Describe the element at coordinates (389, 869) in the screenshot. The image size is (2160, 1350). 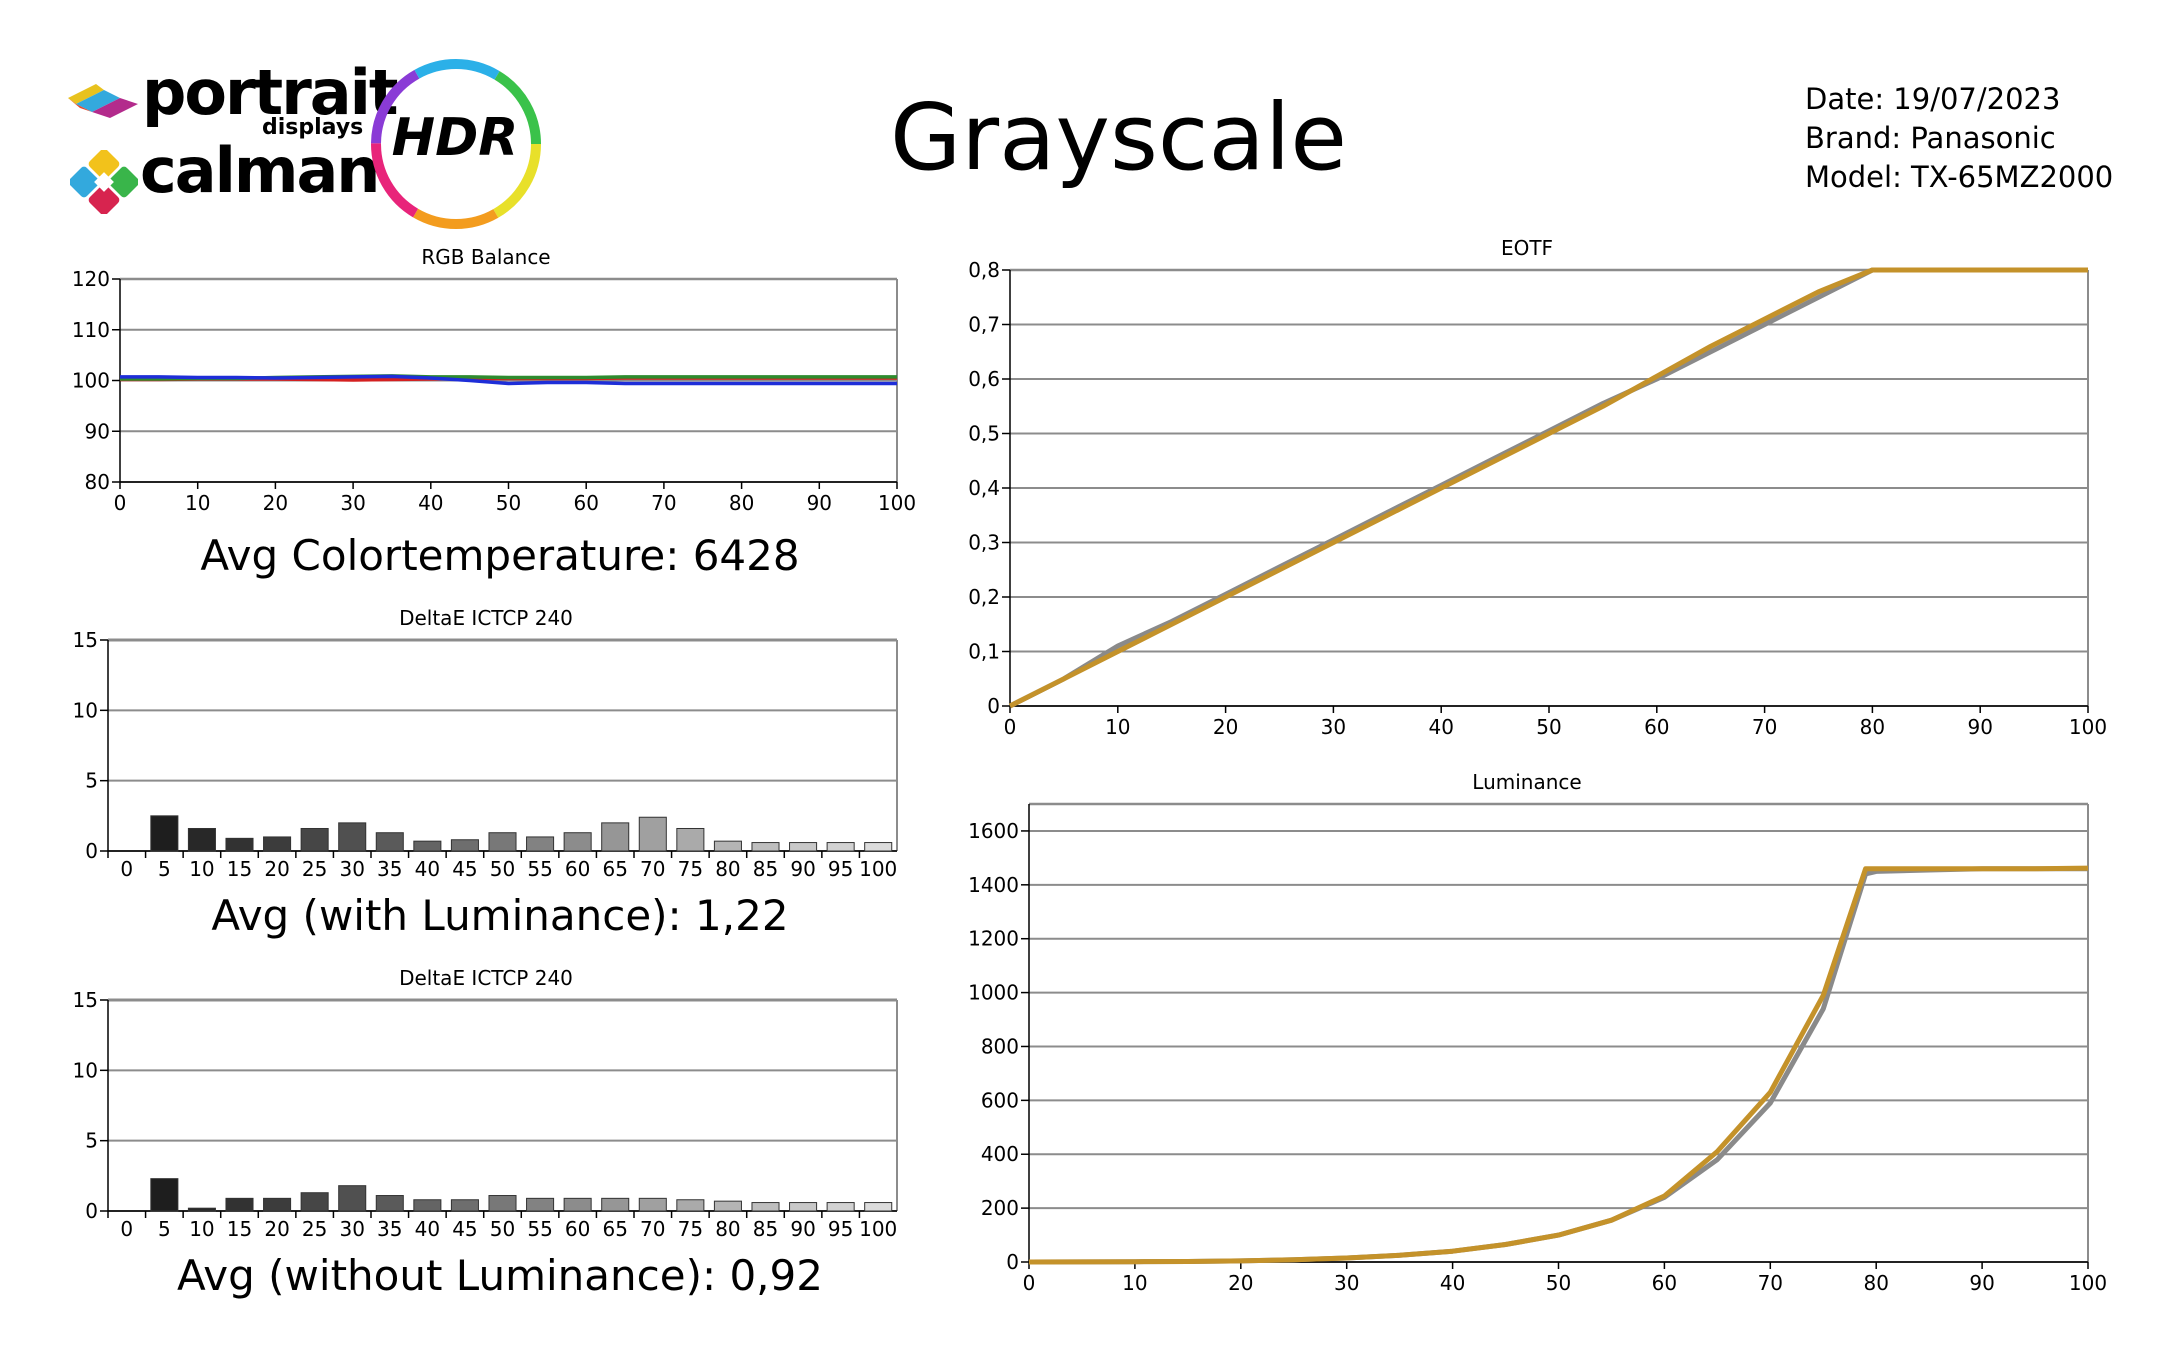
I see `x-tick-label: 35` at that location.